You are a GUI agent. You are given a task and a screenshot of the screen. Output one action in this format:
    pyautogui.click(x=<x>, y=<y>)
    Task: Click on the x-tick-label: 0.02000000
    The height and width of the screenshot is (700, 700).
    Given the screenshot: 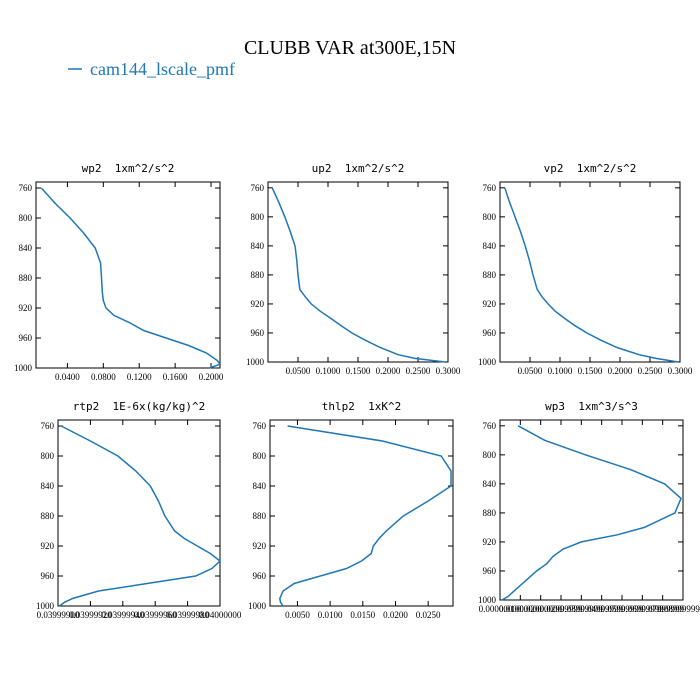 What is the action you would take?
    pyautogui.click(x=540, y=609)
    